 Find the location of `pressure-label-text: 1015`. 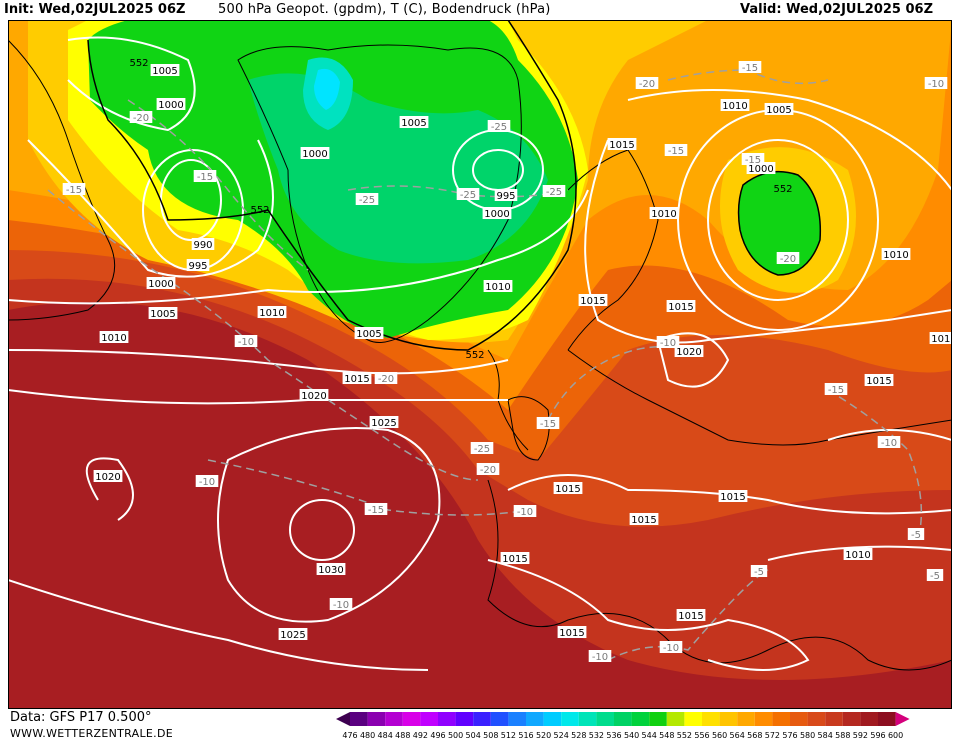

pressure-label-text: 1015 is located at coordinates (643, 520).